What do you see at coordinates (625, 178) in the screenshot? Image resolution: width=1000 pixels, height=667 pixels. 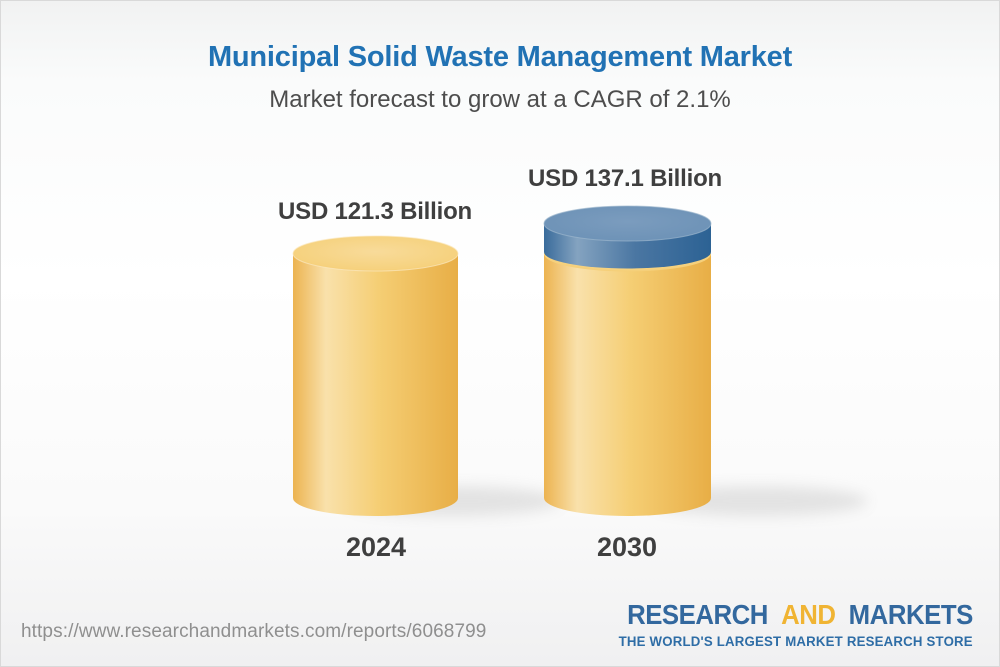 I see `value-label-2030: USD 137.1 Billion` at bounding box center [625, 178].